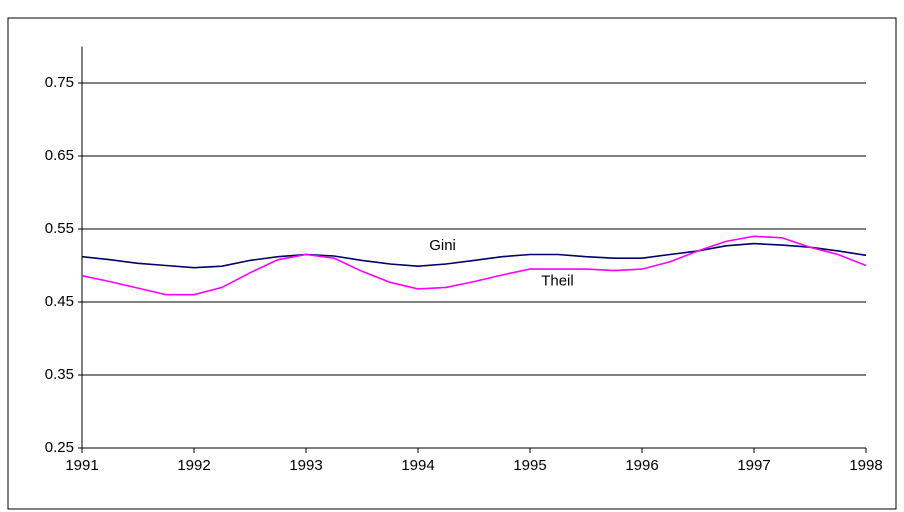 This screenshot has height=512, width=904. What do you see at coordinates (59, 374) in the screenshot?
I see `y-tick-label: 0.35` at bounding box center [59, 374].